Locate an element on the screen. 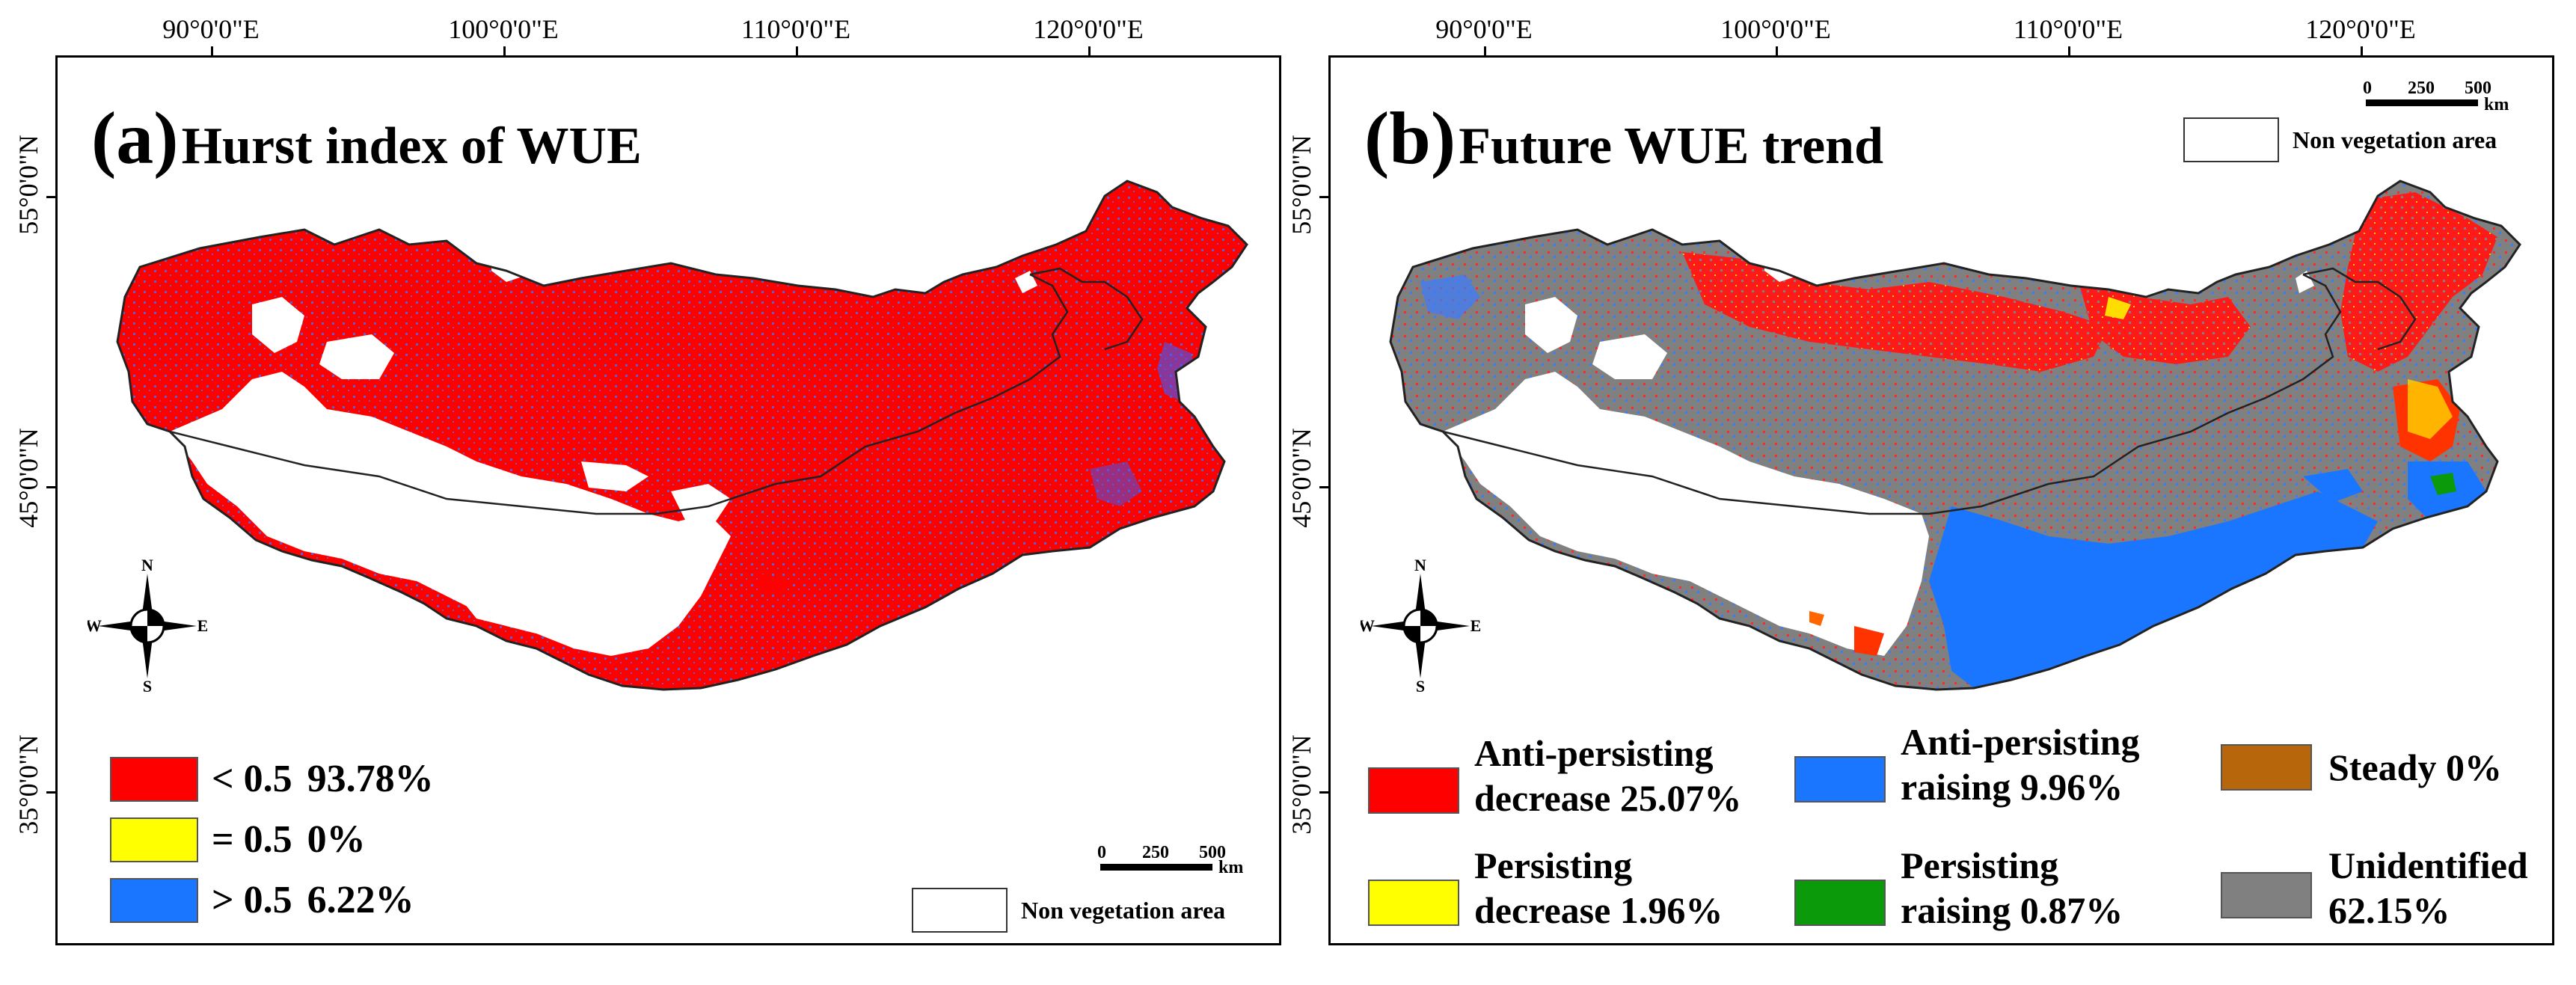 The width and height of the screenshot is (2576, 985). legend-symbol: = 0.5 is located at coordinates (252, 839).